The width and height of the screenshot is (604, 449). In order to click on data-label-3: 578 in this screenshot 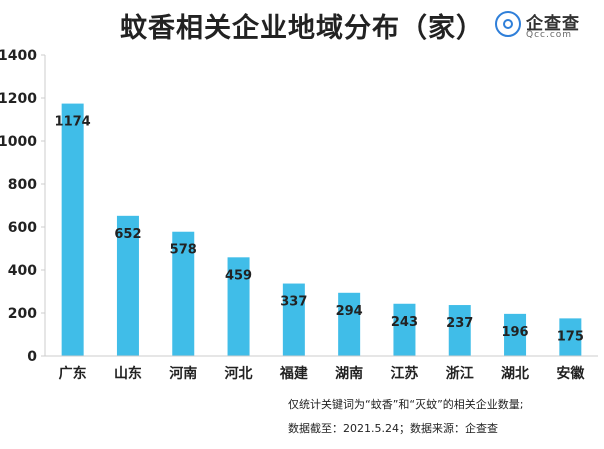, I will do `click(183, 250)`.